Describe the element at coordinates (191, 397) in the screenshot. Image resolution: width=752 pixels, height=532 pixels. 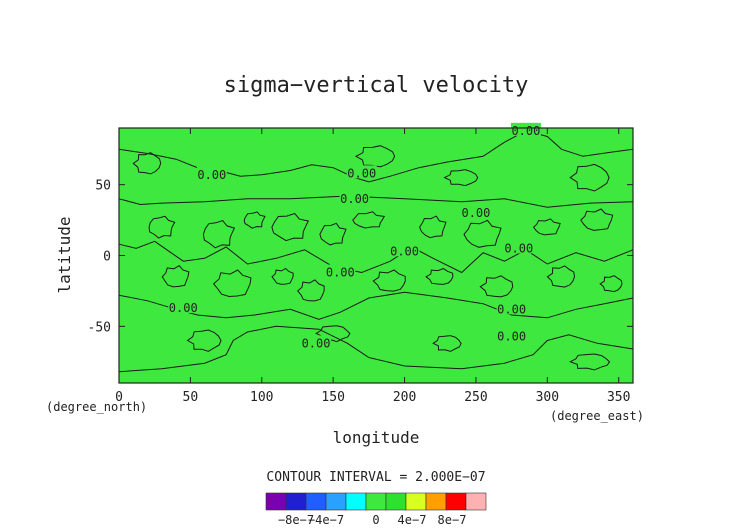
I see `x-tick-label: 50` at that location.